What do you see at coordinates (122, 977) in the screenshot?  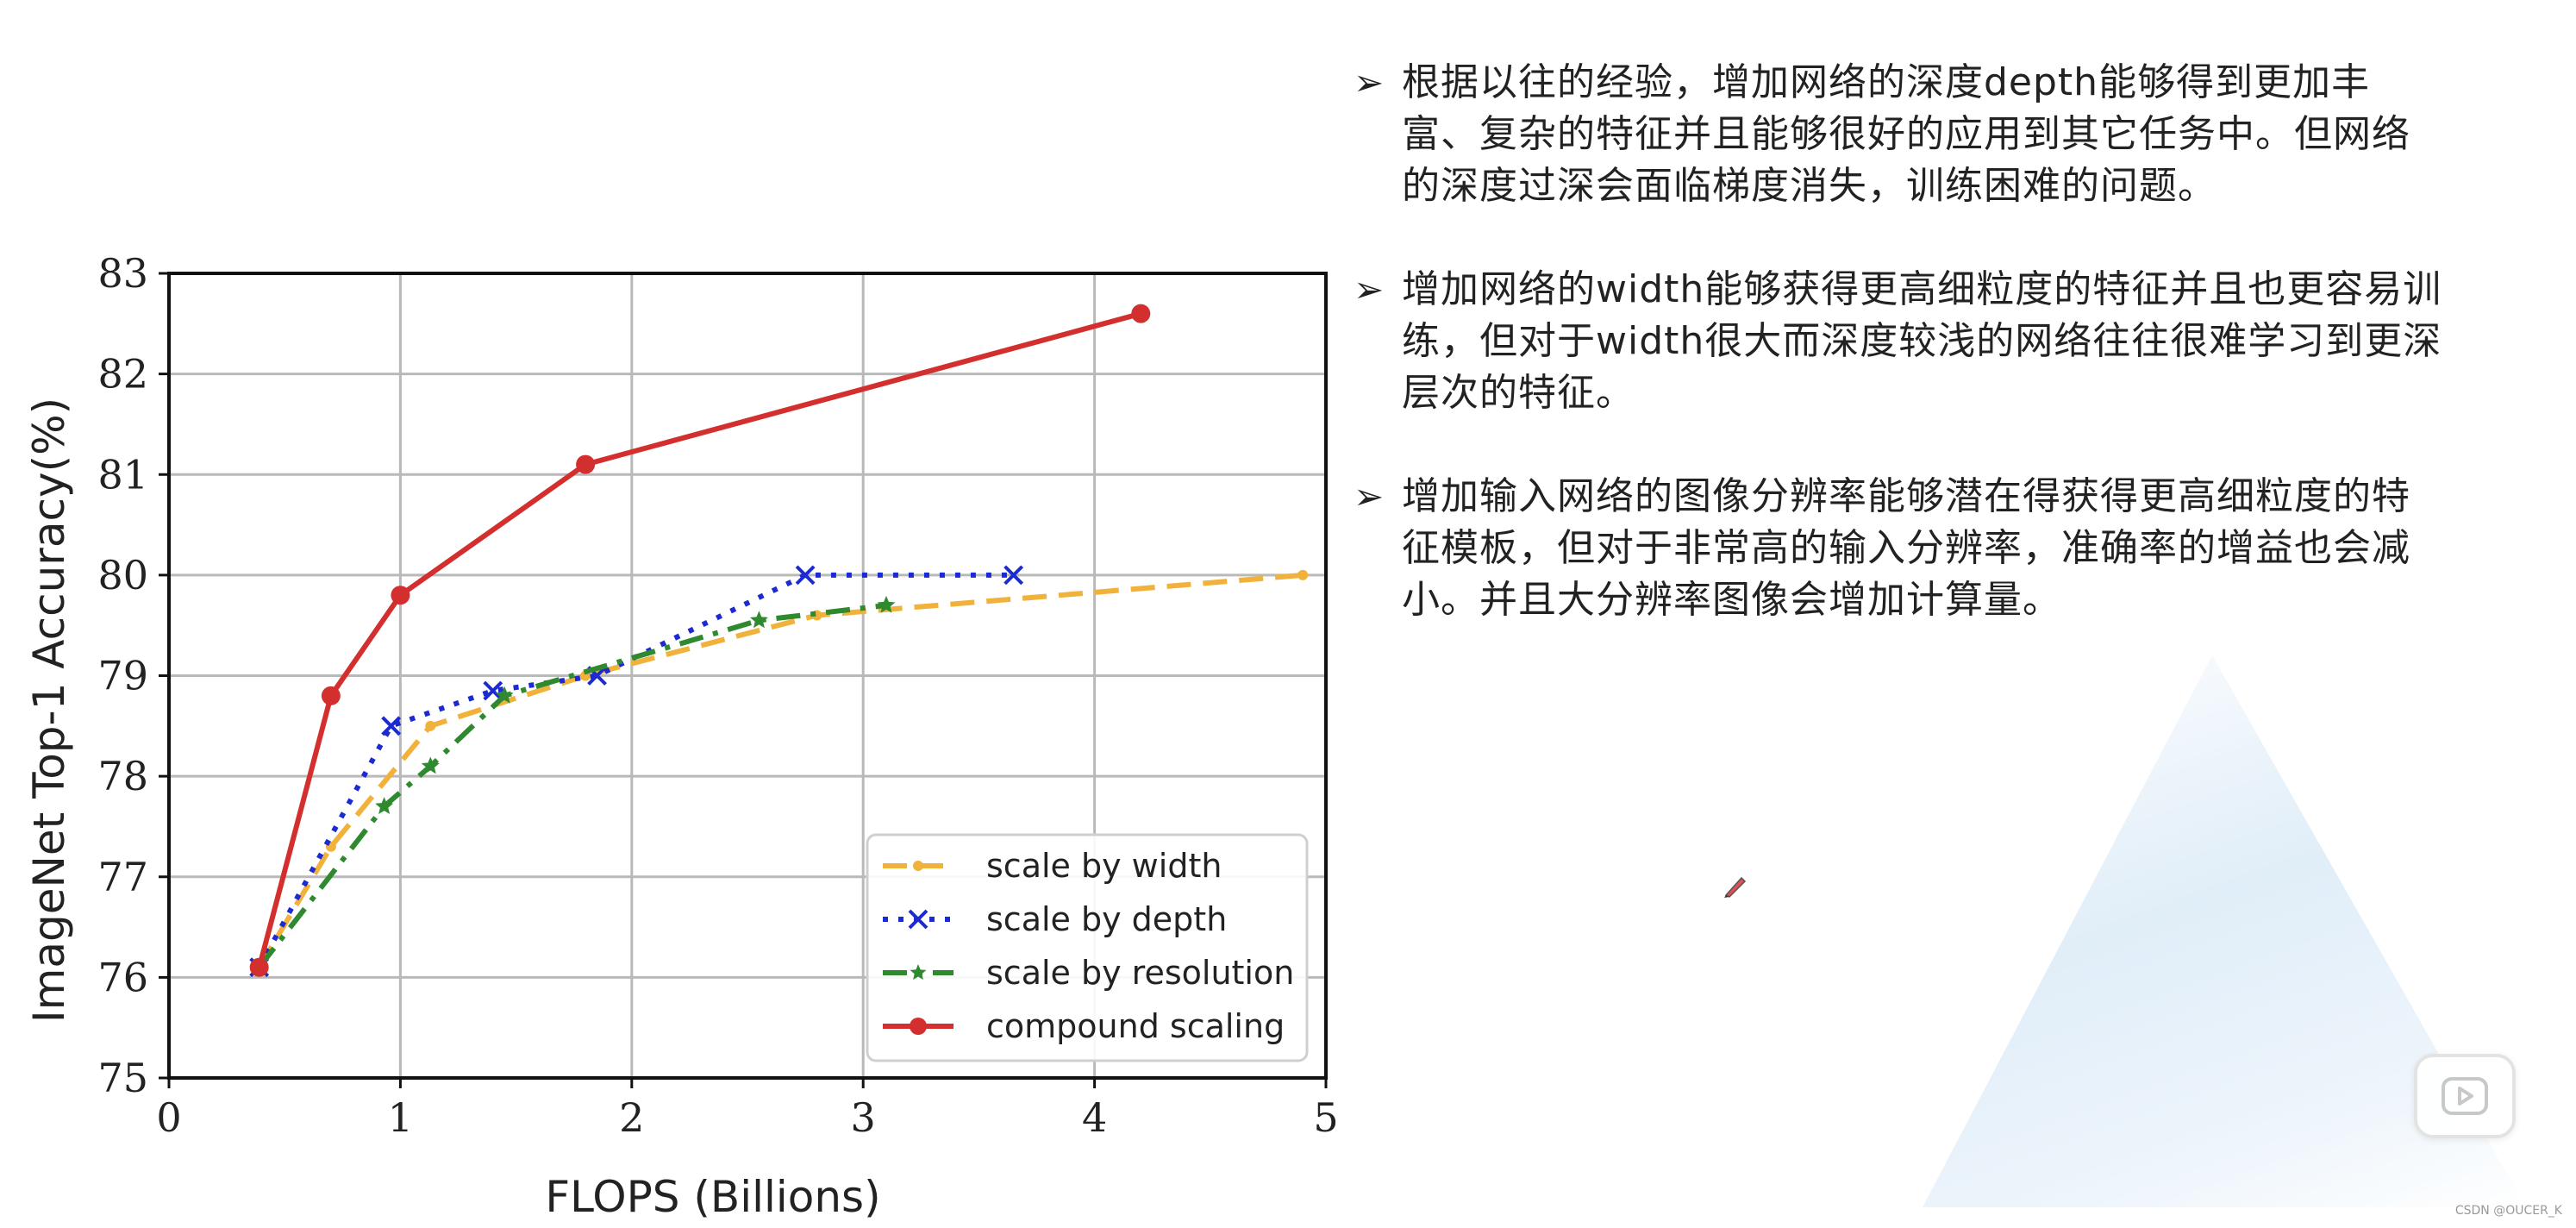 I see `y-tick-label: 76` at bounding box center [122, 977].